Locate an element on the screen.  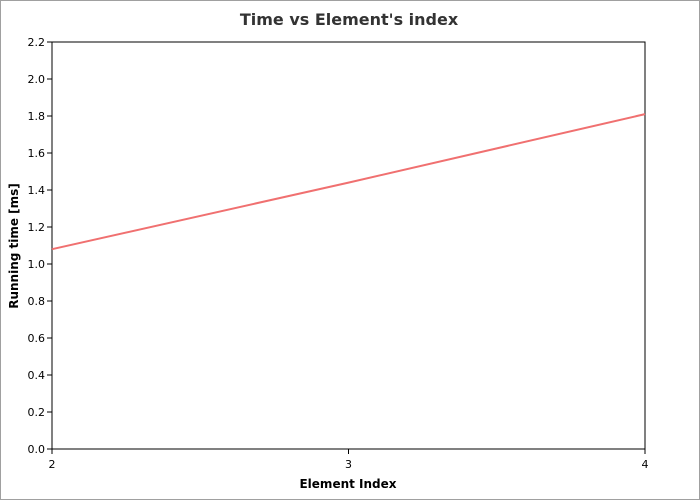
x-tick-label: 3 is located at coordinates (348, 464).